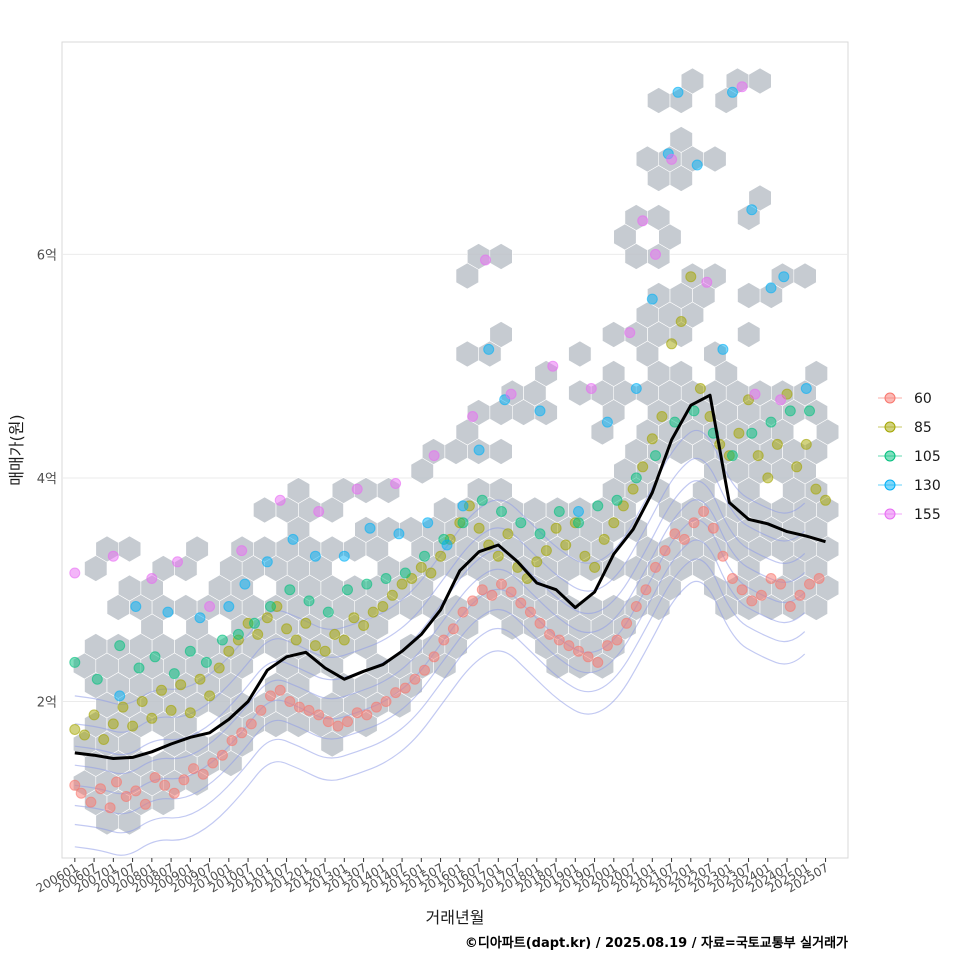 This screenshot has height=960, width=960. Describe the element at coordinates (927, 515) in the screenshot. I see `legend-label: 155` at that location.